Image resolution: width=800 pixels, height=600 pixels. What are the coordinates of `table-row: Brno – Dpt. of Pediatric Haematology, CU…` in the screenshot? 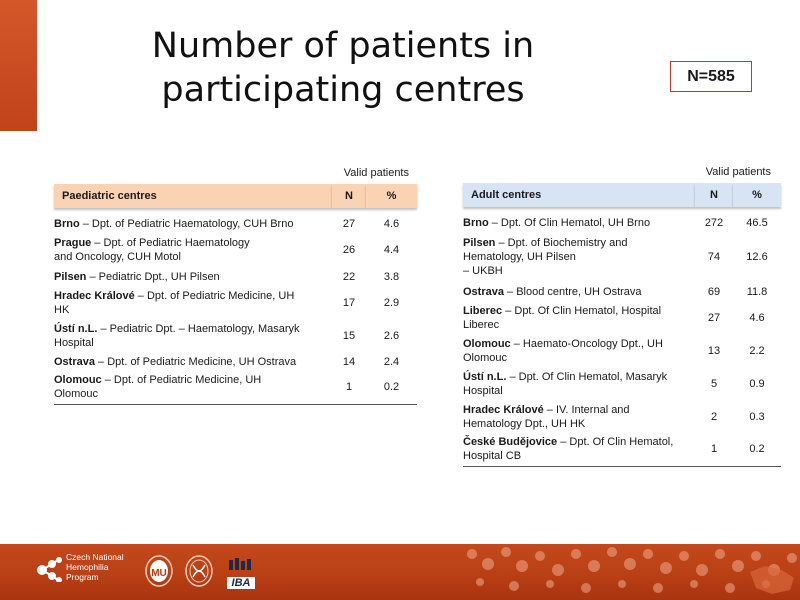 It's located at (235, 223).